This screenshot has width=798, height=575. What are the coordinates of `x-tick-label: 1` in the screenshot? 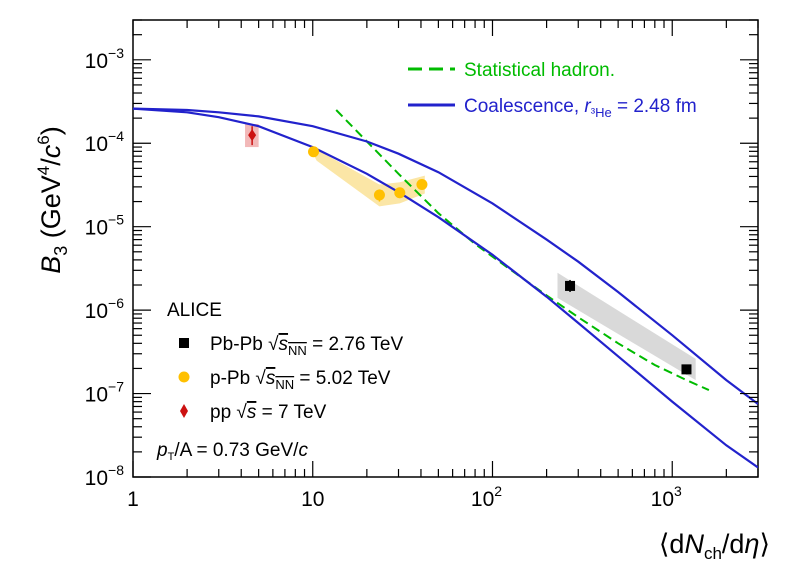 It's located at (133, 499).